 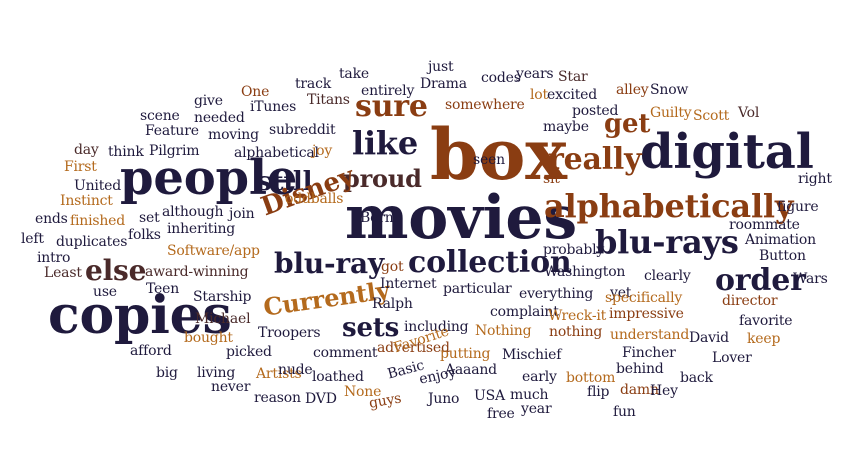 What do you see at coordinates (566, 127) in the screenshot?
I see `cloud-word-maybe: maybe` at bounding box center [566, 127].